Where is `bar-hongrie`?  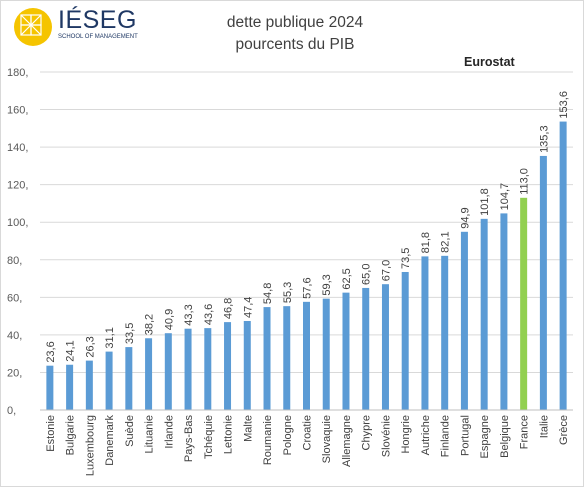 bar-hongrie is located at coordinates (405, 340).